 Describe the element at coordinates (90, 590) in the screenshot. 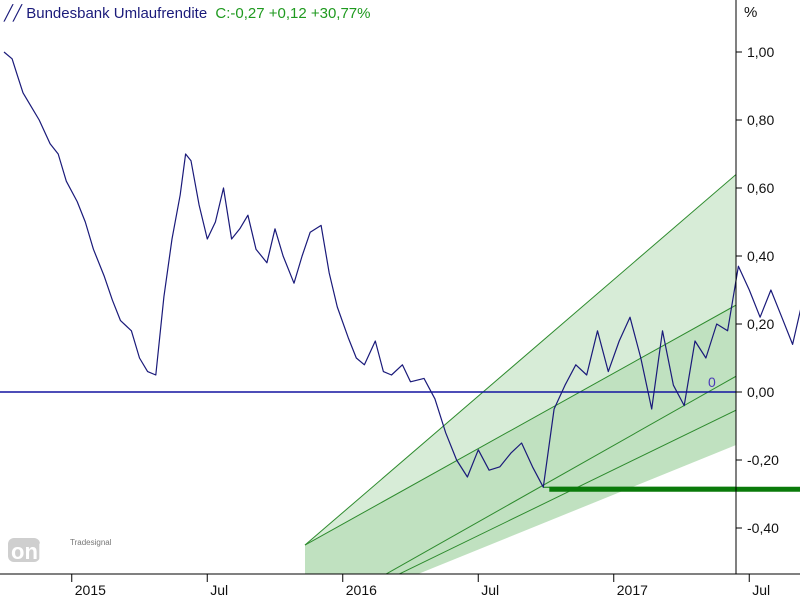

I see `x-tick-label: 2015` at that location.